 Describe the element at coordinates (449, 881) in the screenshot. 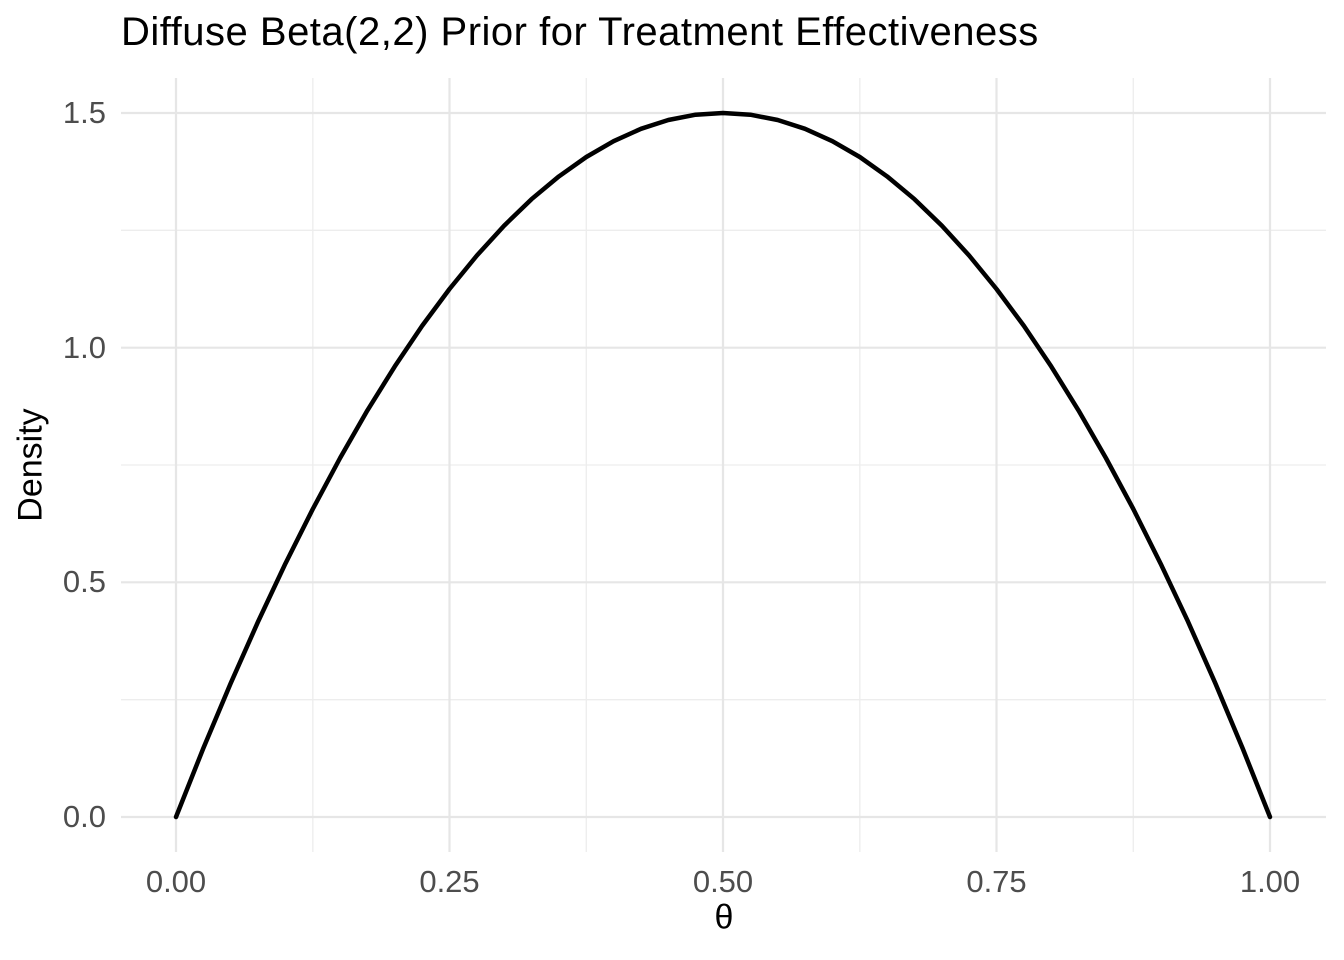

I see `x-tick-label: 0.25` at that location.